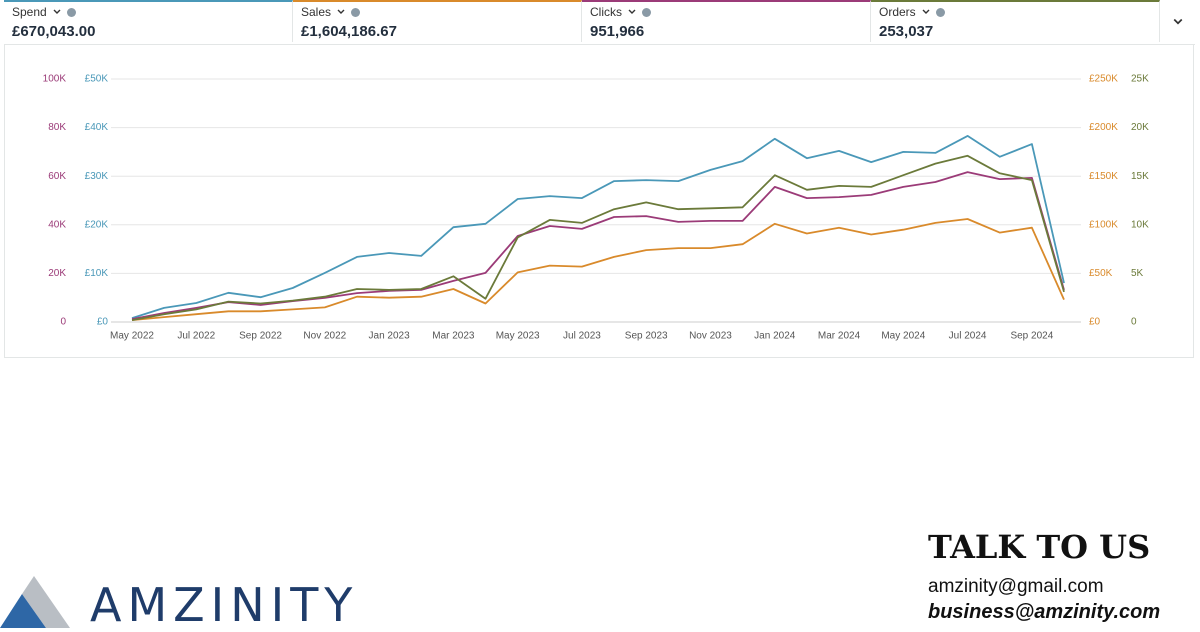  What do you see at coordinates (390, 336) in the screenshot?
I see `x-tick-label: Jan 2023` at bounding box center [390, 336].